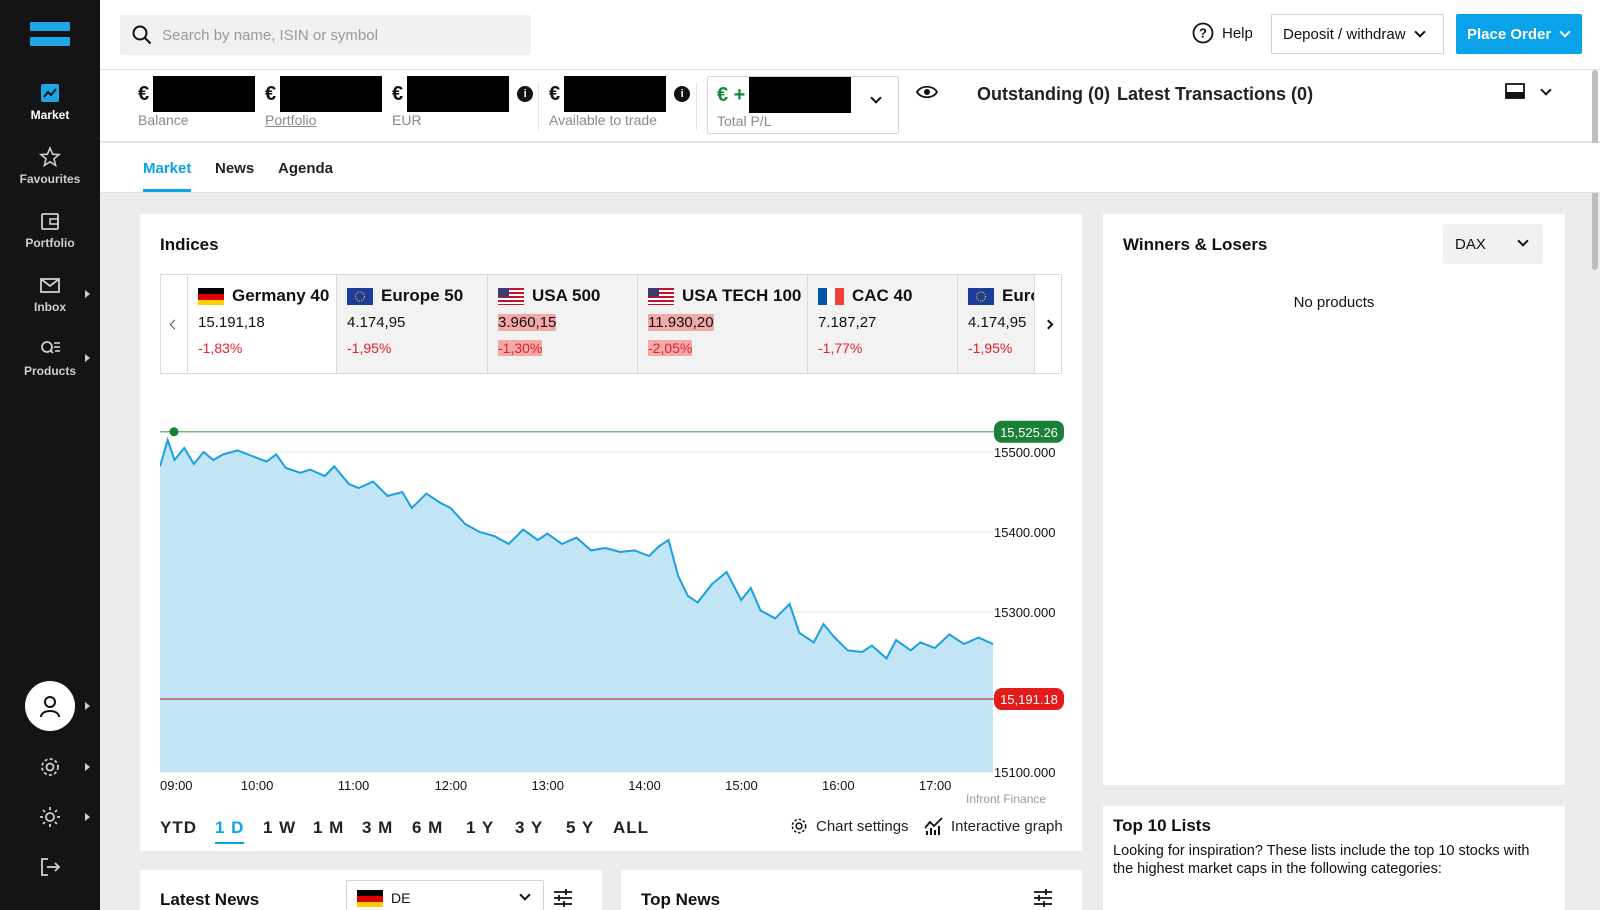  What do you see at coordinates (566, 295) in the screenshot?
I see `index-name: USA 500` at bounding box center [566, 295].